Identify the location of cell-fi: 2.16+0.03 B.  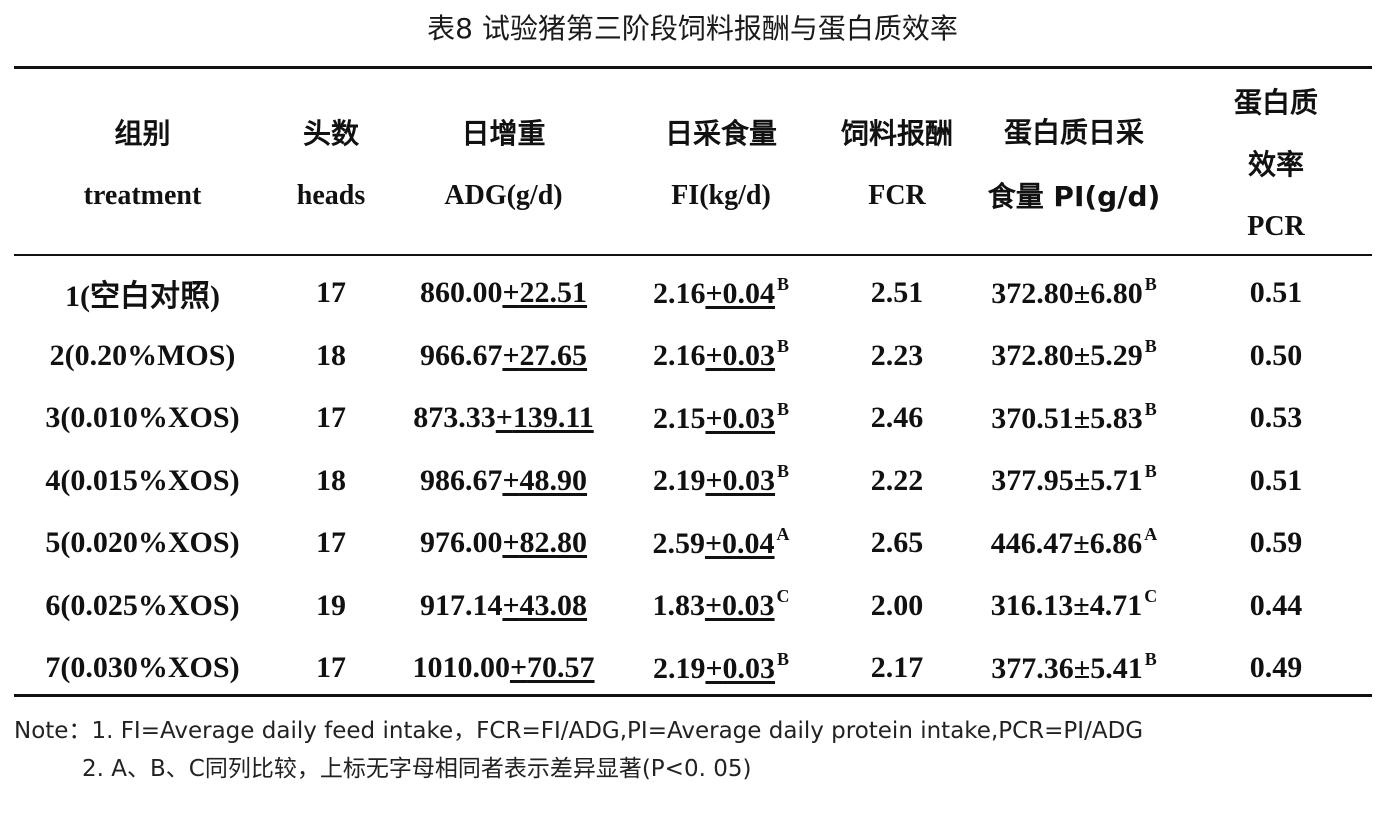
(721, 356).